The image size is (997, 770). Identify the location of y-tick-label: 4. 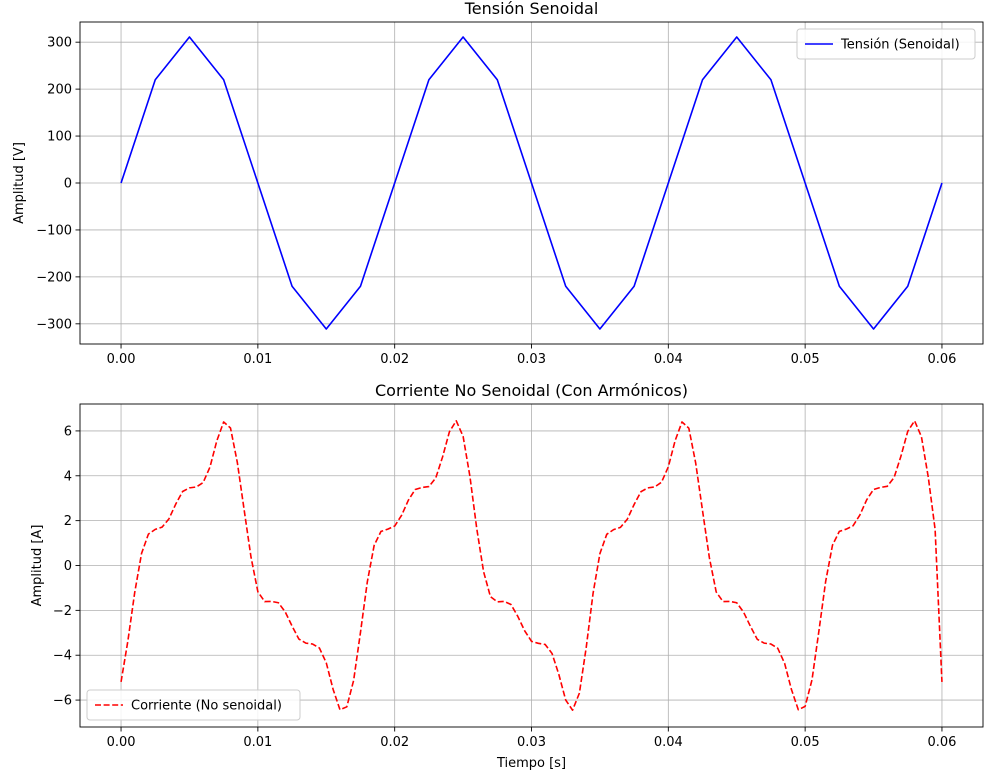
(68, 476).